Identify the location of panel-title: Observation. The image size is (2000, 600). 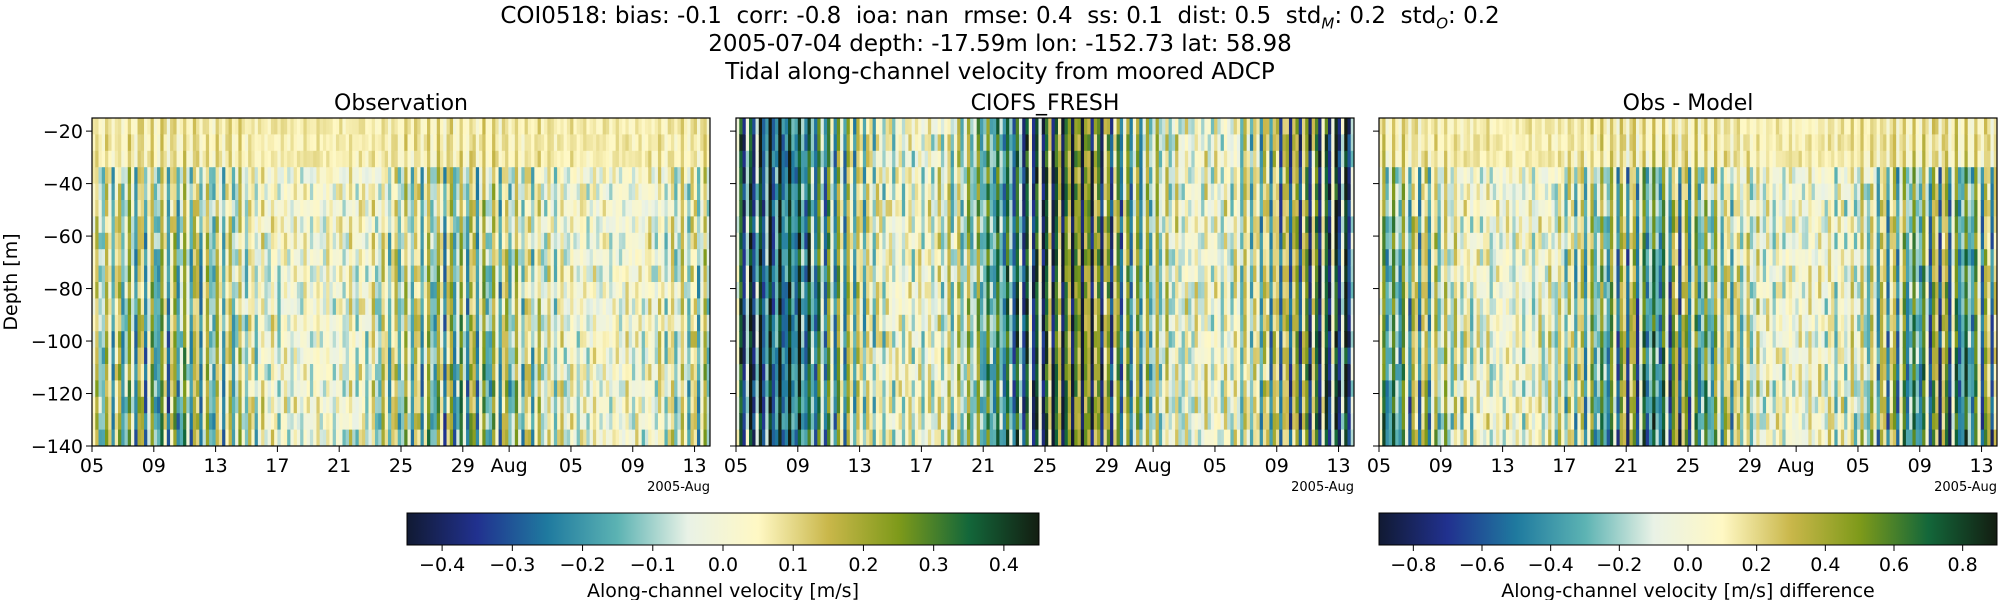
(401, 103).